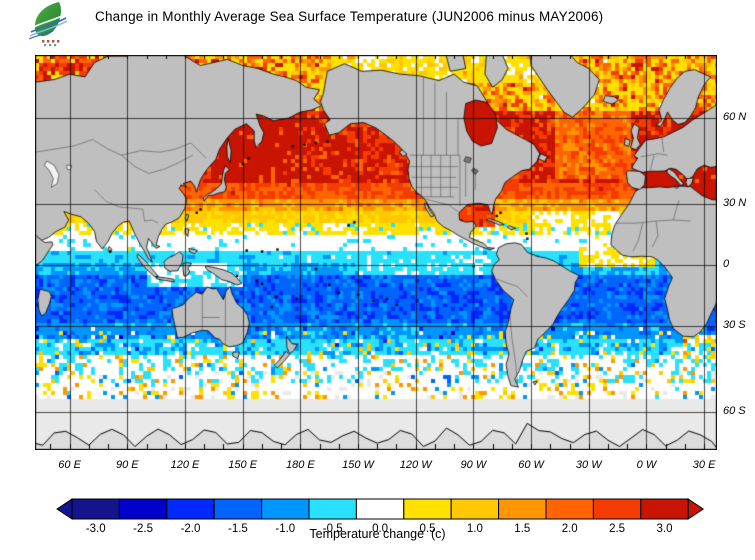 The height and width of the screenshot is (560, 755). I want to click on colorbar-left-arrow, so click(64, 509).